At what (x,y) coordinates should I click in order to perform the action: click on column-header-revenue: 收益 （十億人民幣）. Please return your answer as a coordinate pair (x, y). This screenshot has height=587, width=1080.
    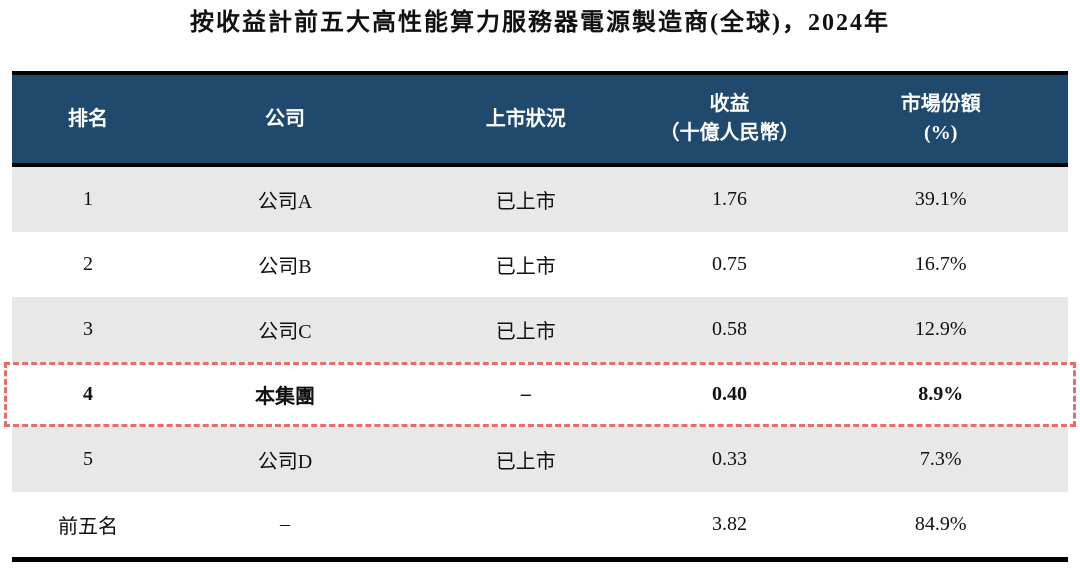
    Looking at the image, I should click on (730, 119).